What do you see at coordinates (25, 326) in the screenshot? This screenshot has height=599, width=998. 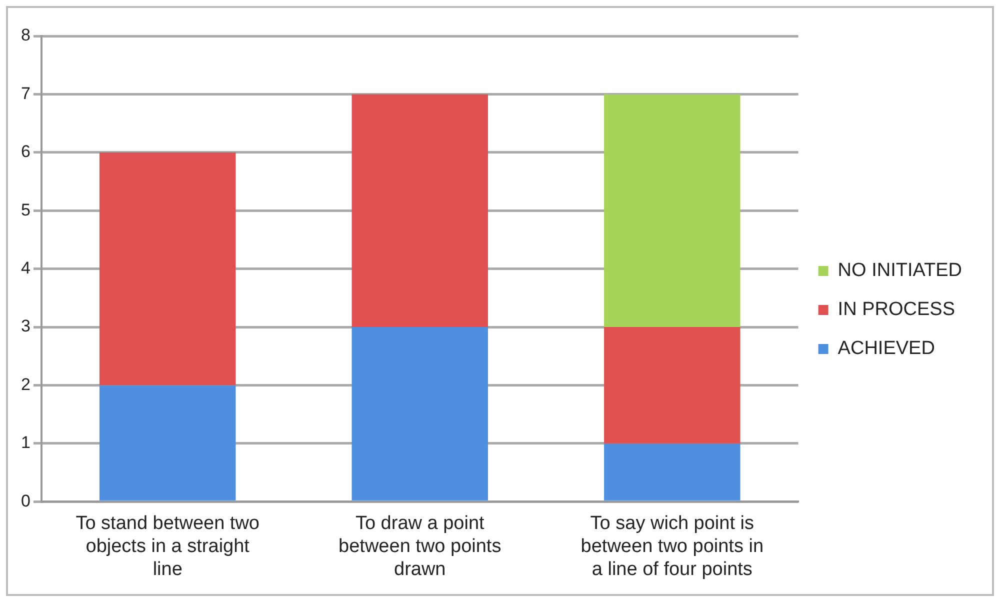 I see `y-tick-label: 3` at bounding box center [25, 326].